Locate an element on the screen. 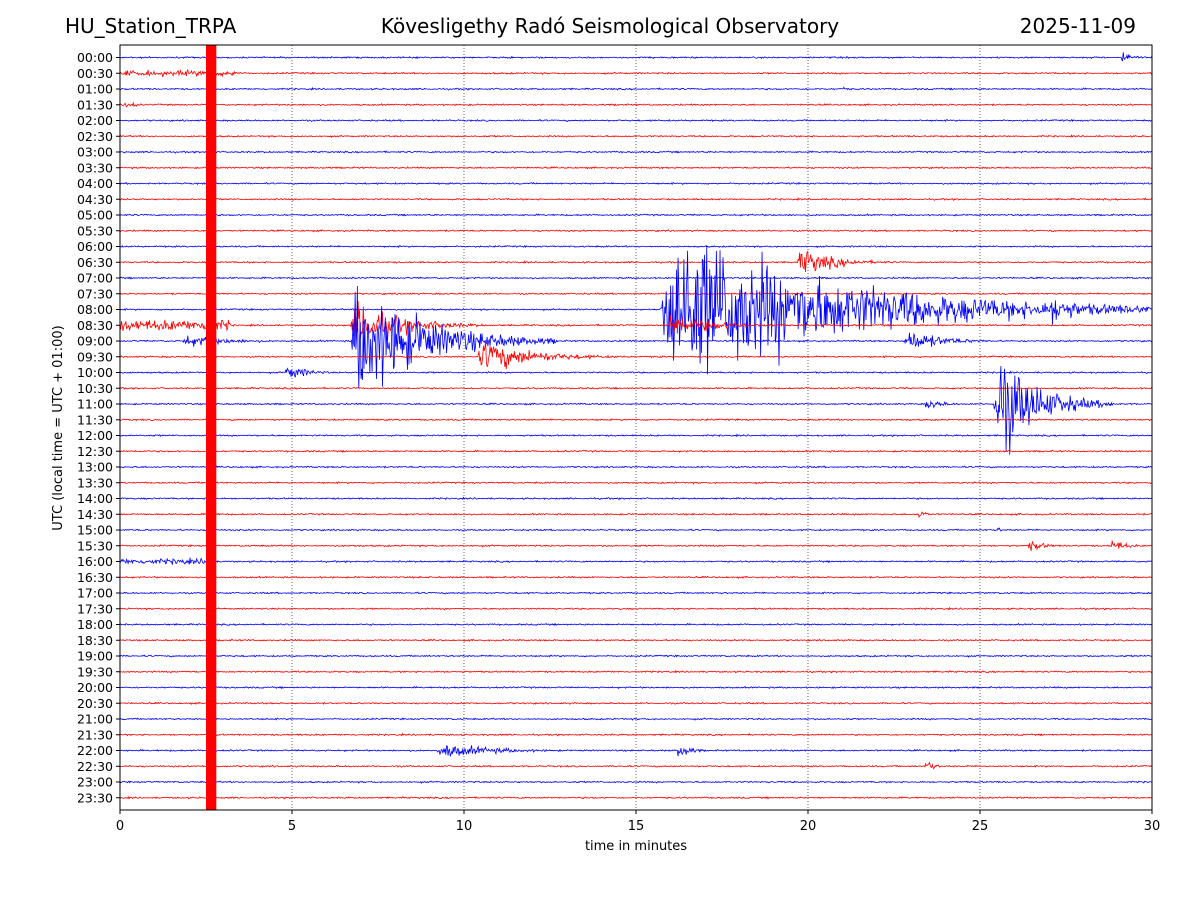  x-tick-label: 20 is located at coordinates (808, 826).